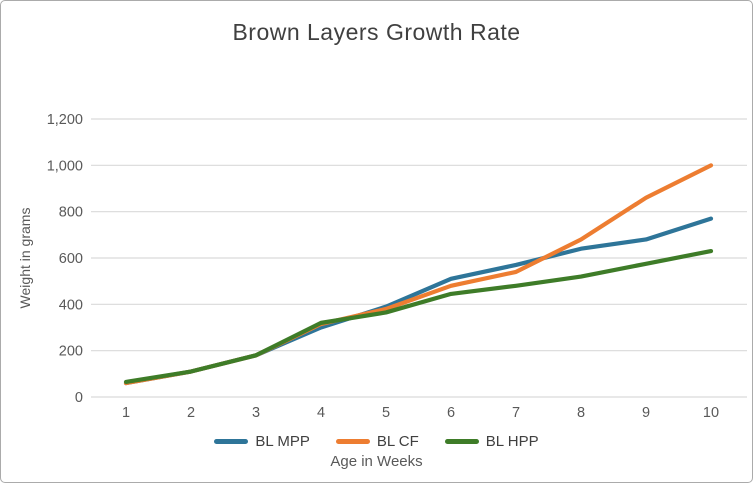  I want to click on chart-title: Brown Layers Growth Rate, so click(376, 32).